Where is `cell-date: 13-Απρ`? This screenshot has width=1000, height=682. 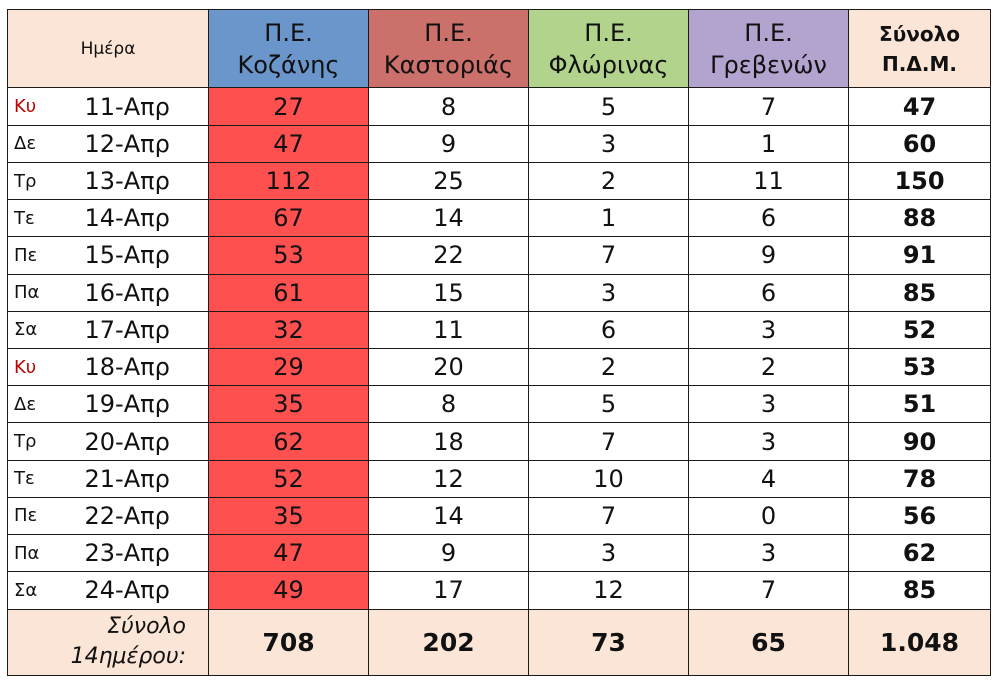
cell-date: 13-Απρ is located at coordinates (135, 181).